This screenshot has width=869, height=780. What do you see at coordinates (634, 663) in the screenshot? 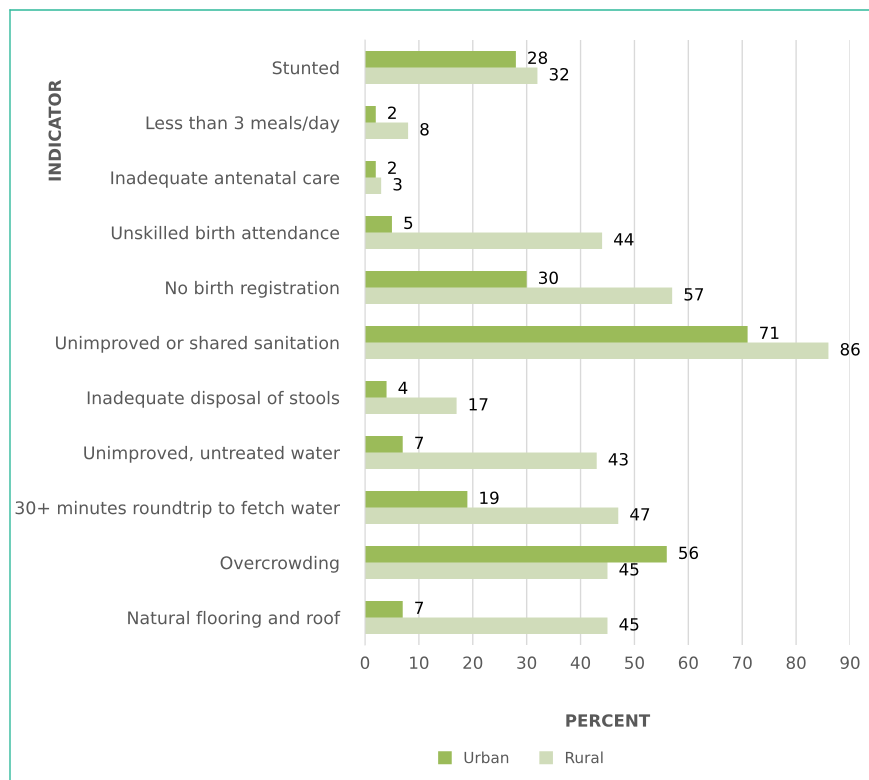
I see `x-tick-label: 50` at bounding box center [634, 663].